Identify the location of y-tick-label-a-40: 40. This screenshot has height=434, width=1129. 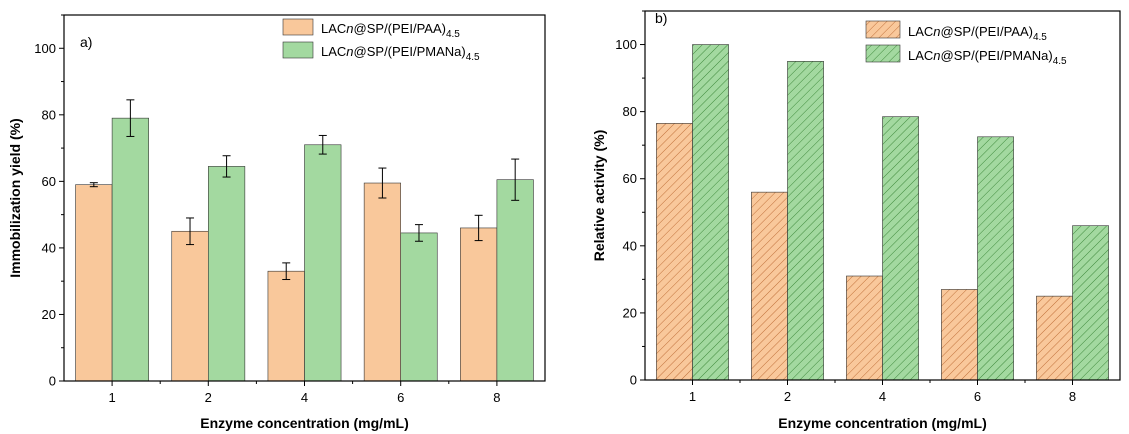
(49, 247).